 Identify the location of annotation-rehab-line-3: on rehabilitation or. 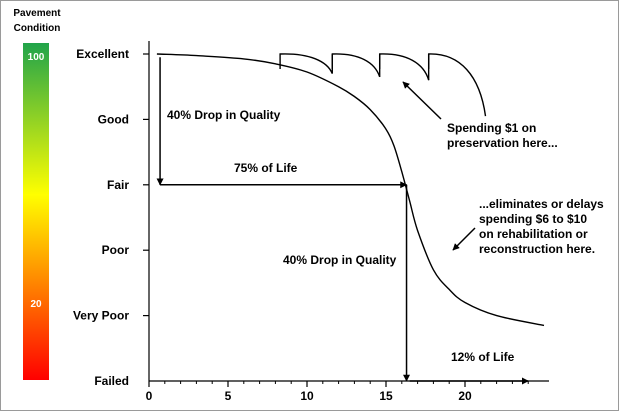
(533, 234).